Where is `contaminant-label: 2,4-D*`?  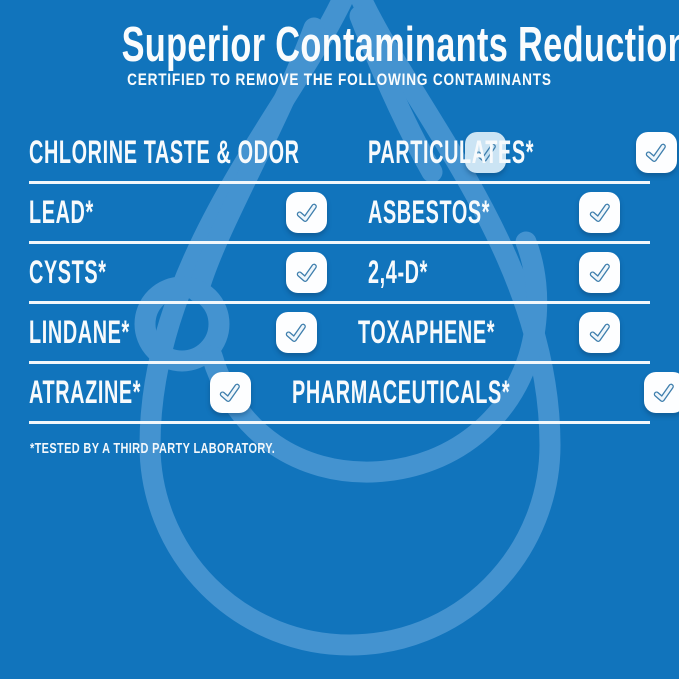 contaminant-label: 2,4-D* is located at coordinates (398, 272).